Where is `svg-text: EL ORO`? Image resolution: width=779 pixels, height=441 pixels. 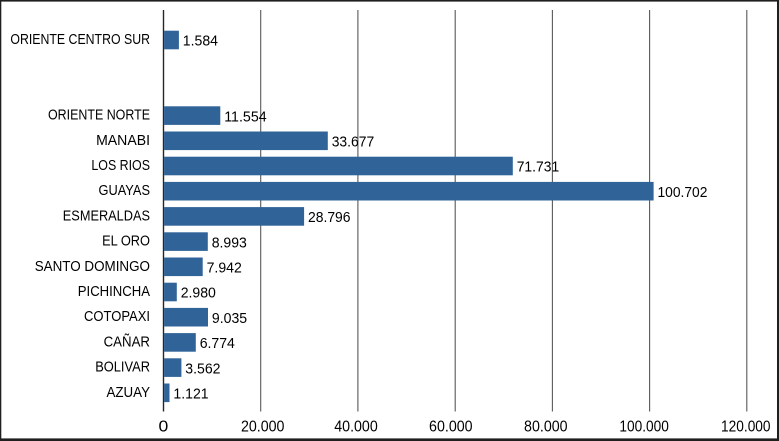
svg-text: EL ORO is located at coordinates (126, 242).